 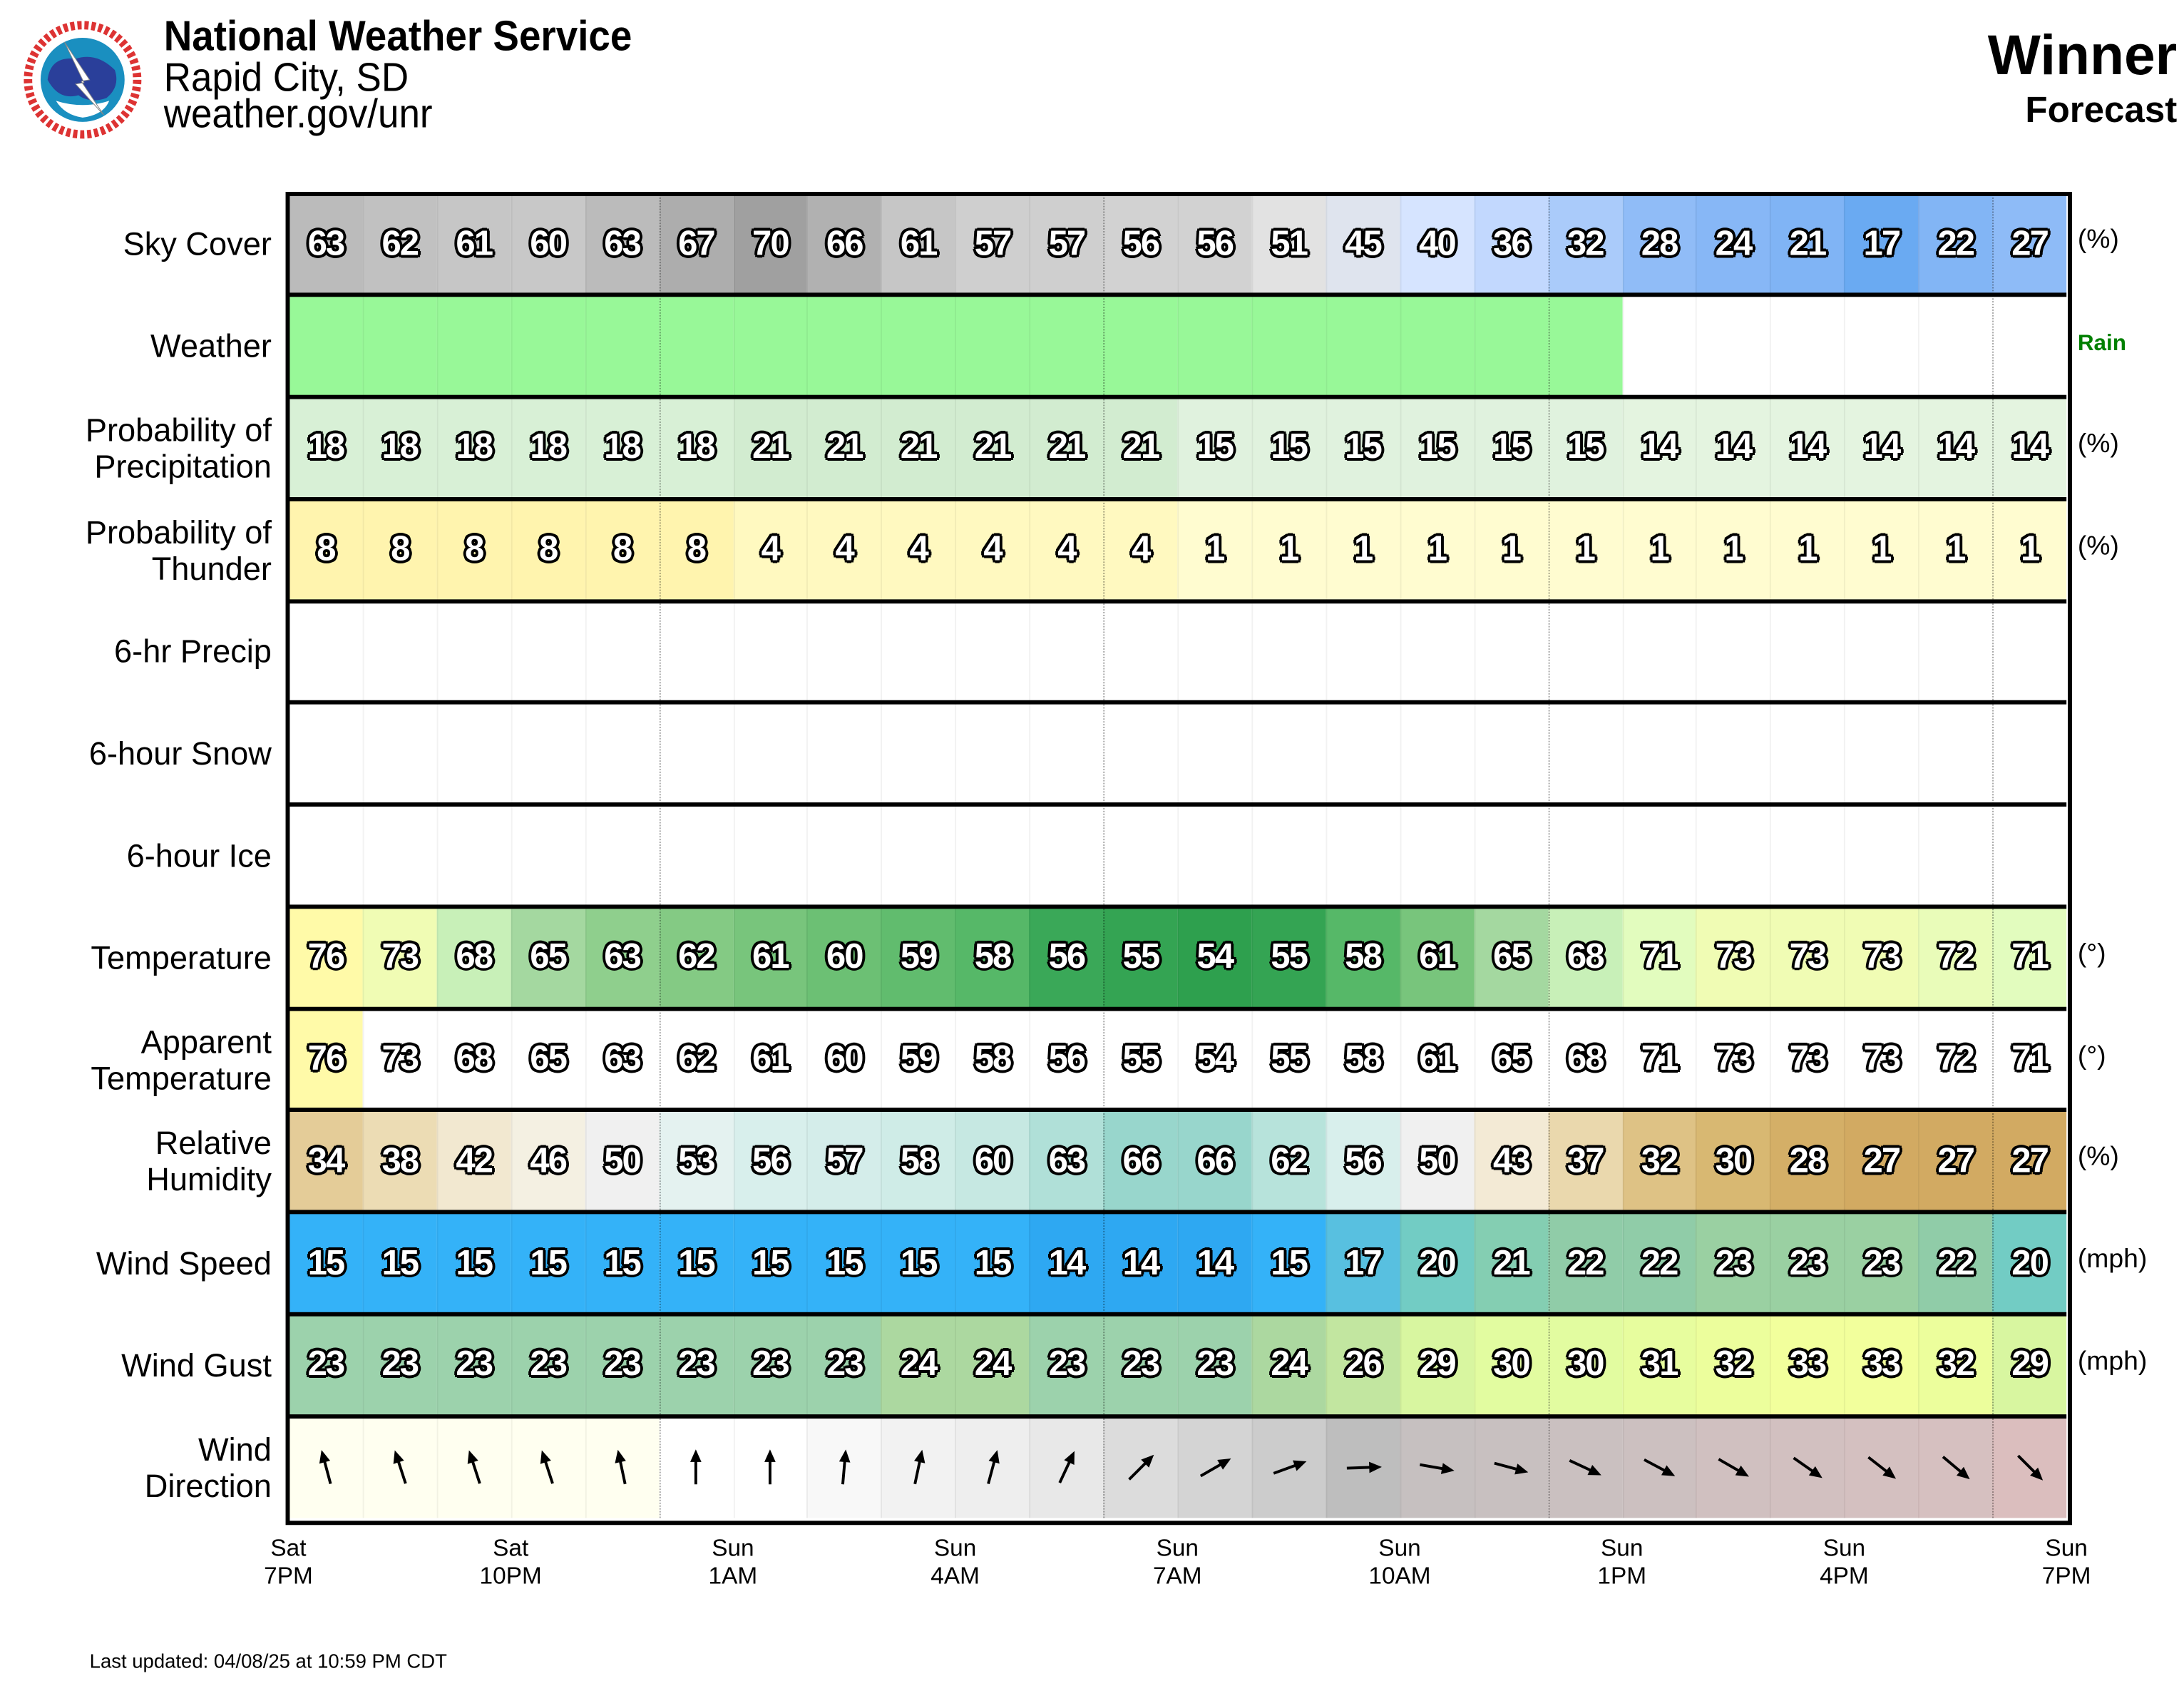 I want to click on gust-cell: 32, so click(x=1956, y=1365).